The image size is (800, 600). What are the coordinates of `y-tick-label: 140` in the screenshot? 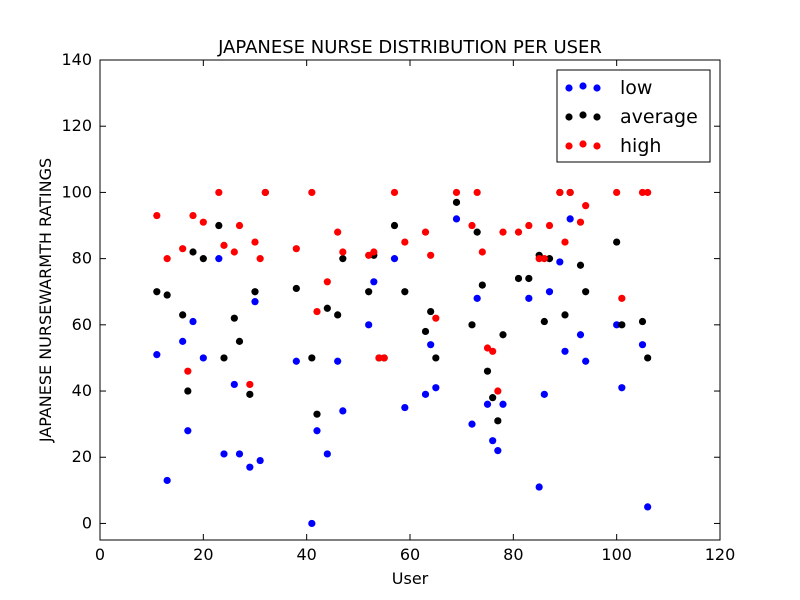 It's located at (76, 59).